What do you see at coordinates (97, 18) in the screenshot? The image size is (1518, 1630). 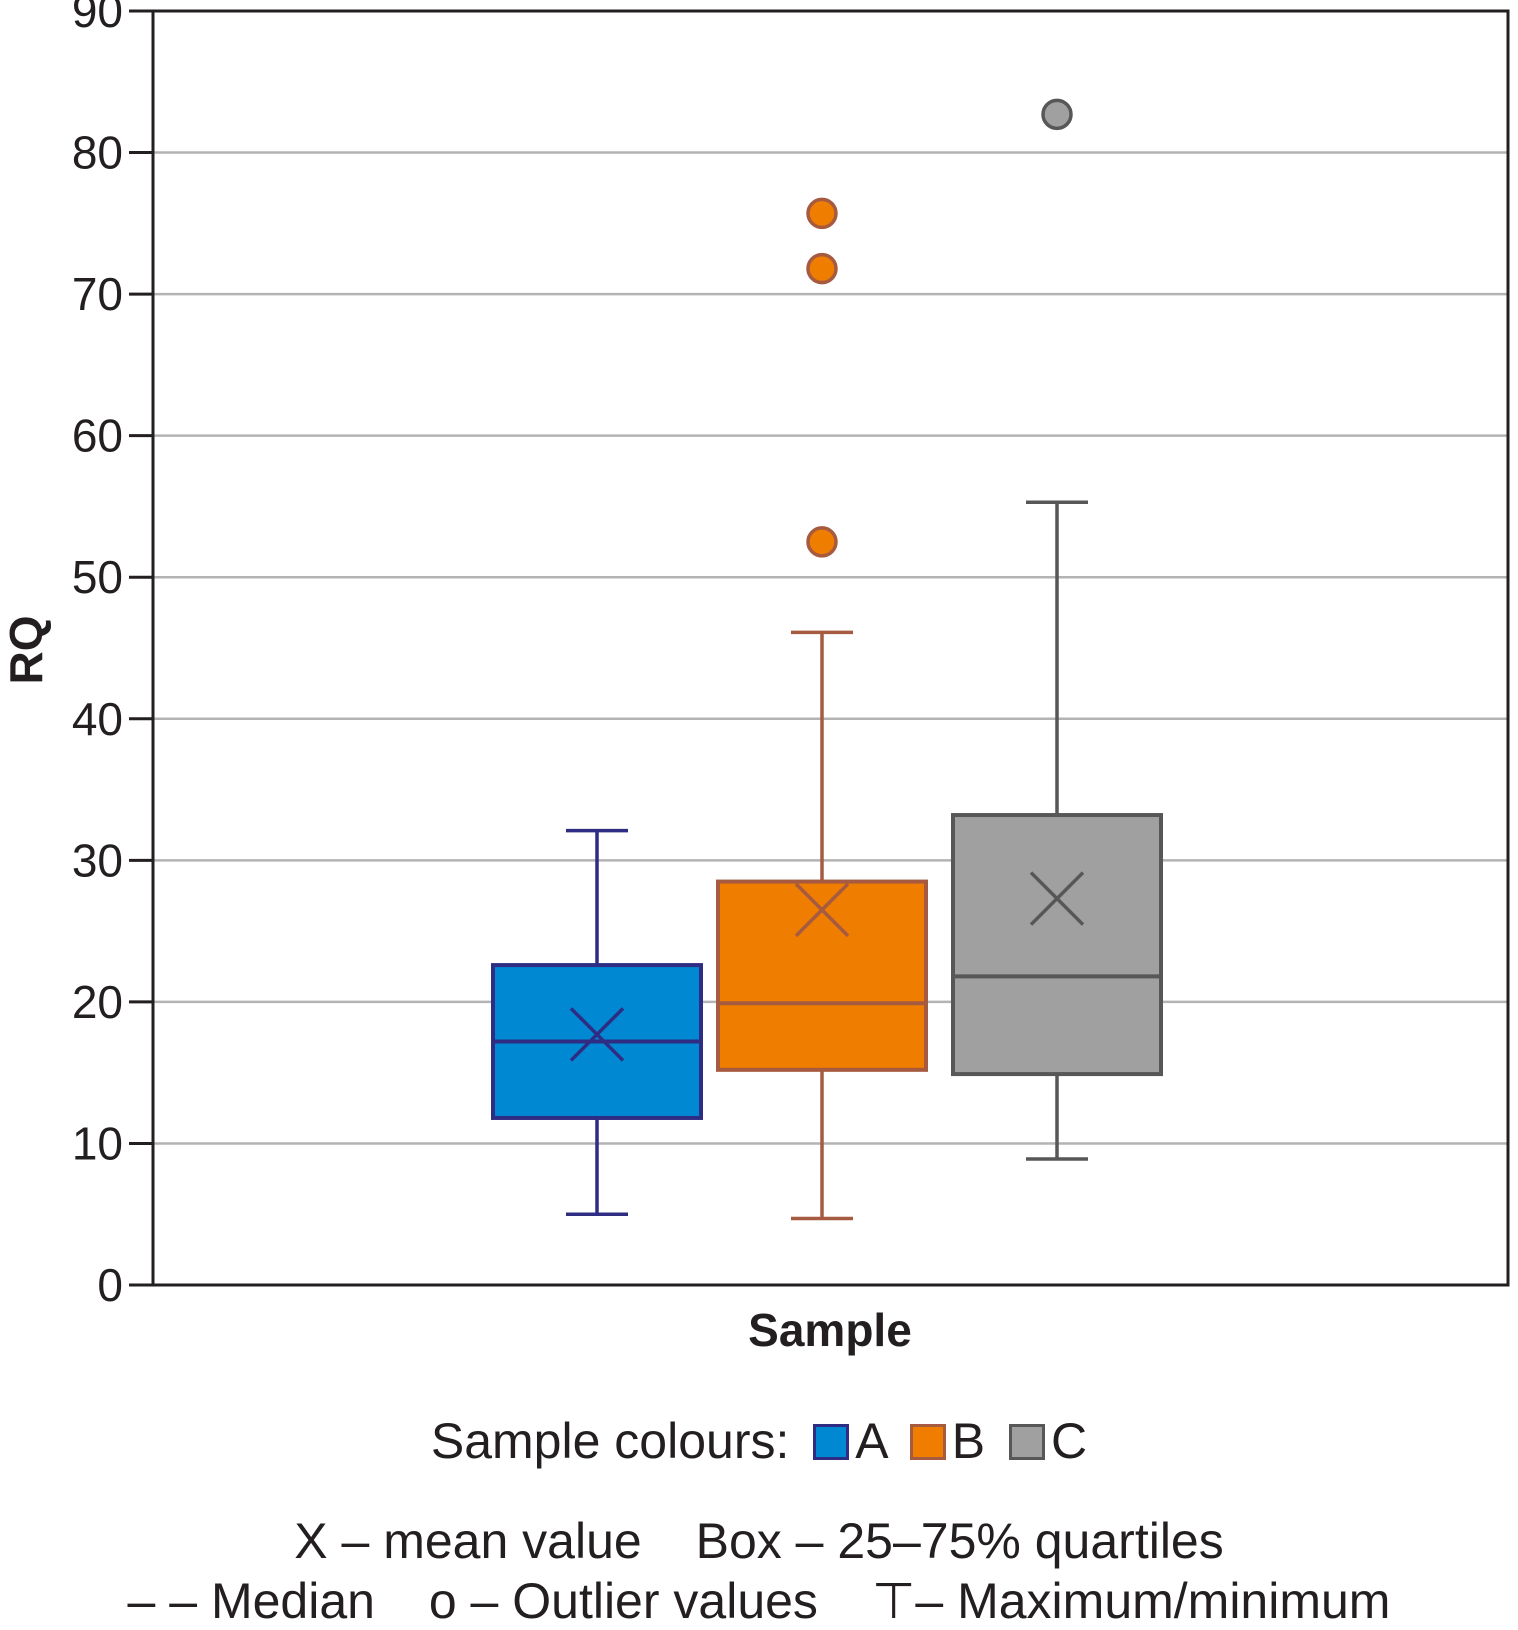 I see `y-tick-label-90: 90` at bounding box center [97, 18].